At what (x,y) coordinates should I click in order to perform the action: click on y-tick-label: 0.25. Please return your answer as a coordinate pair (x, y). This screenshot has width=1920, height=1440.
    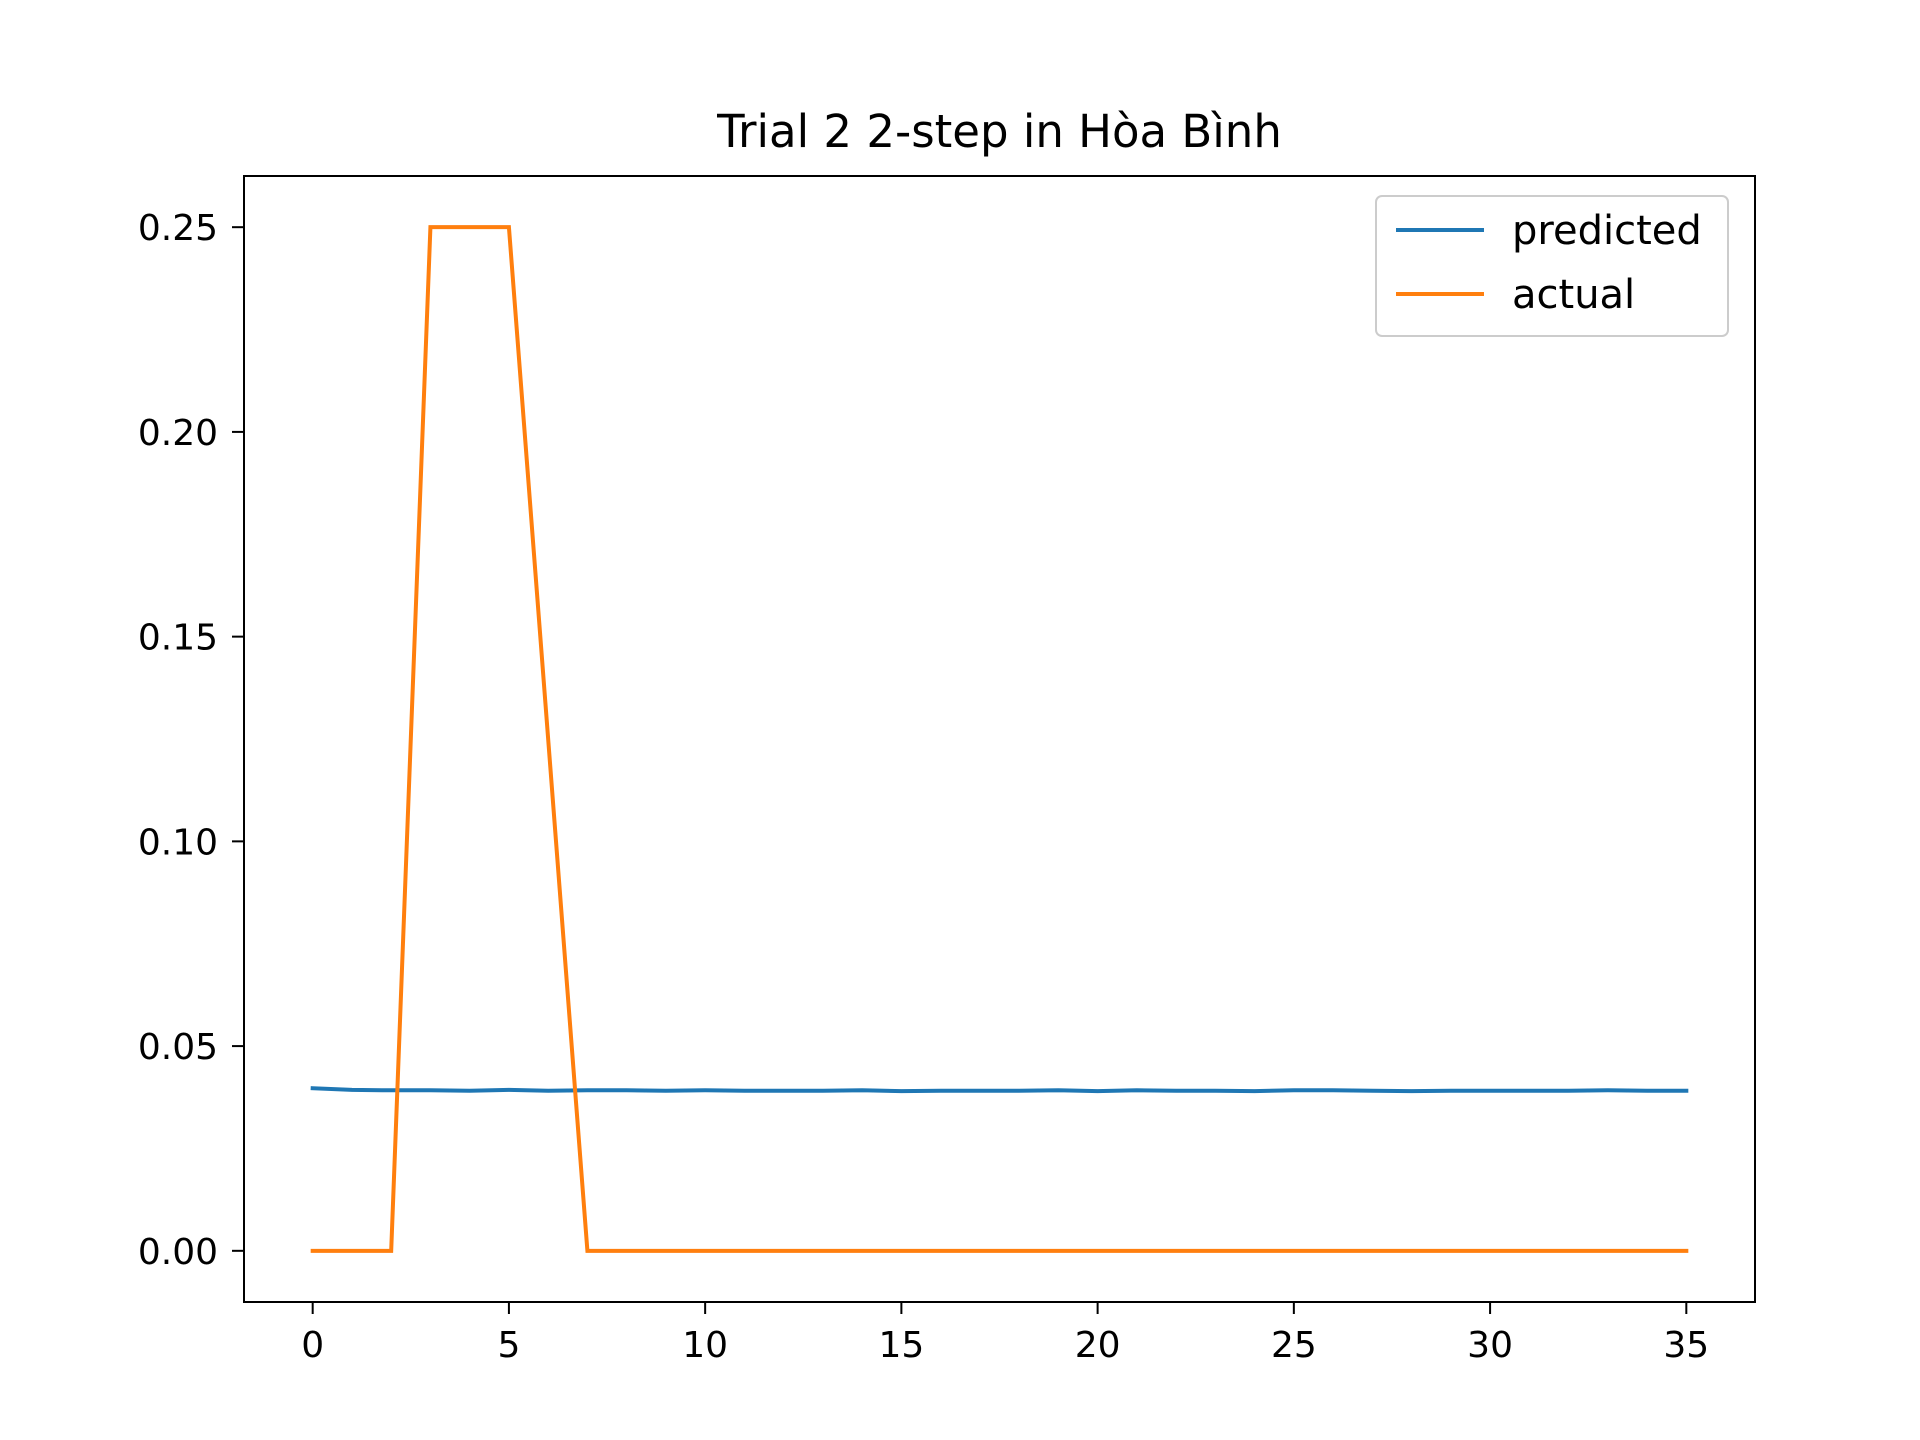
    Looking at the image, I should click on (178, 228).